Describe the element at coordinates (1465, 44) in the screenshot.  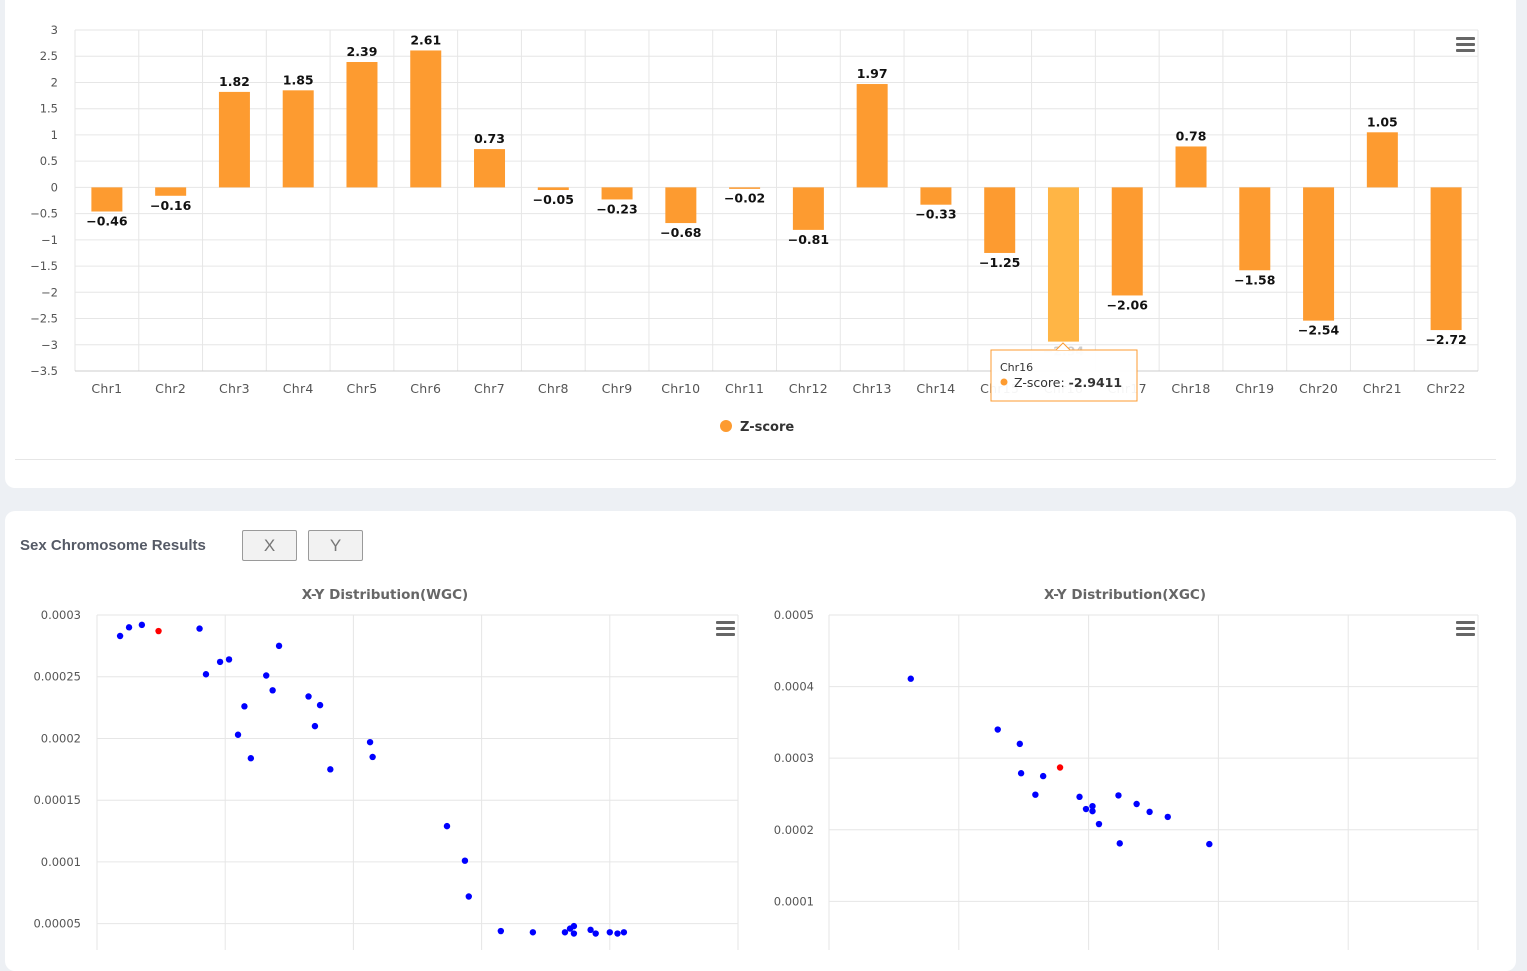
I see `zscore-menu-icon` at that location.